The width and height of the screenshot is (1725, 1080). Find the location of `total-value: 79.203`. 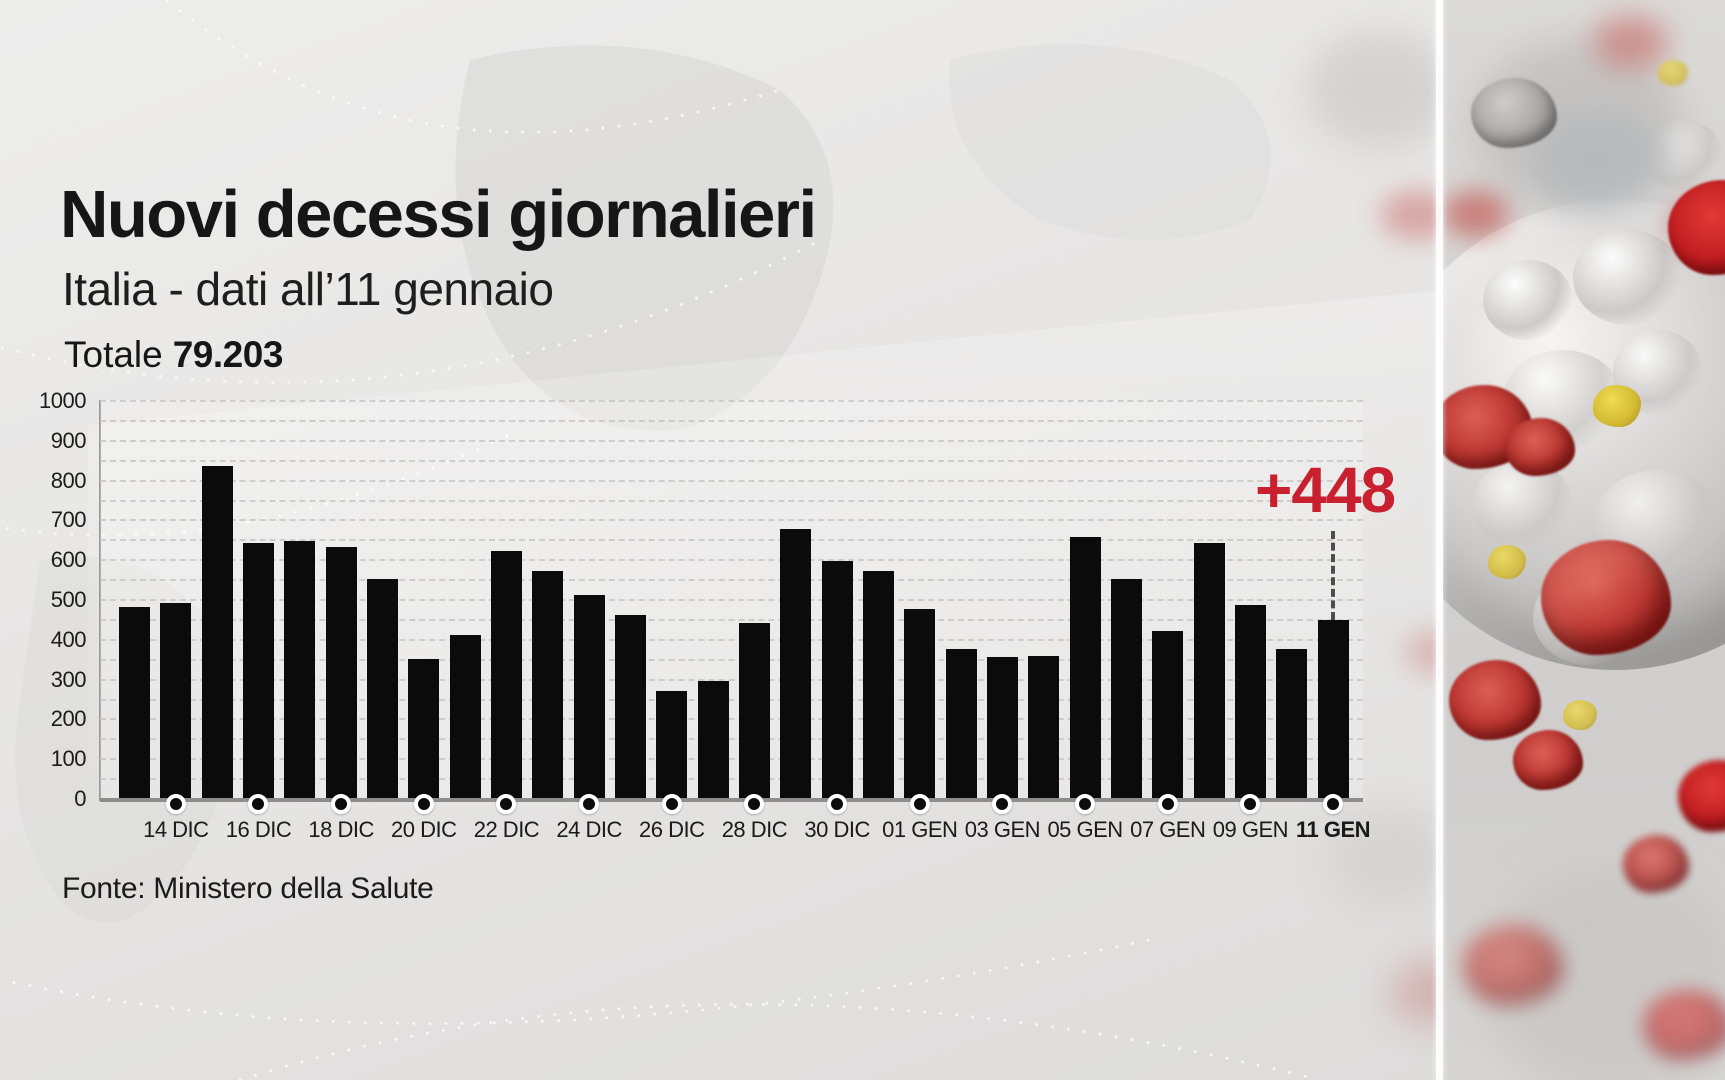

total-value: 79.203 is located at coordinates (228, 354).